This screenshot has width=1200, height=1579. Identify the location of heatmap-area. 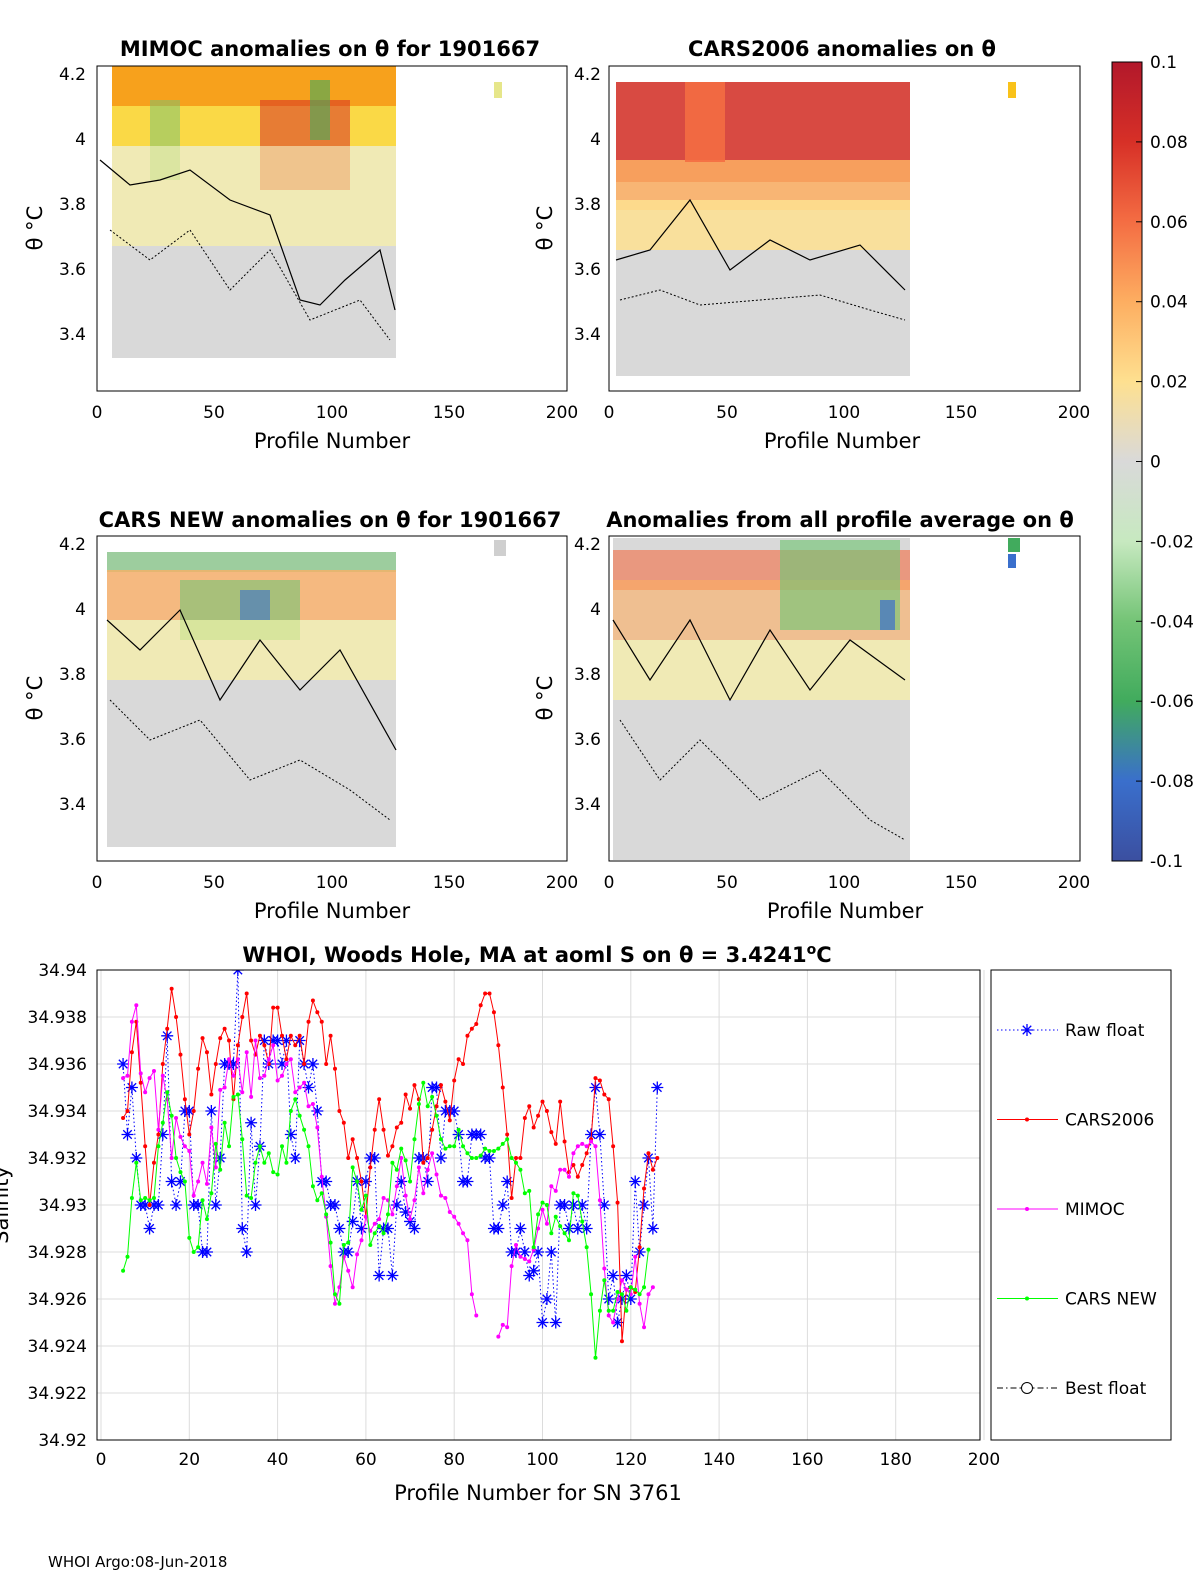
(306, 693).